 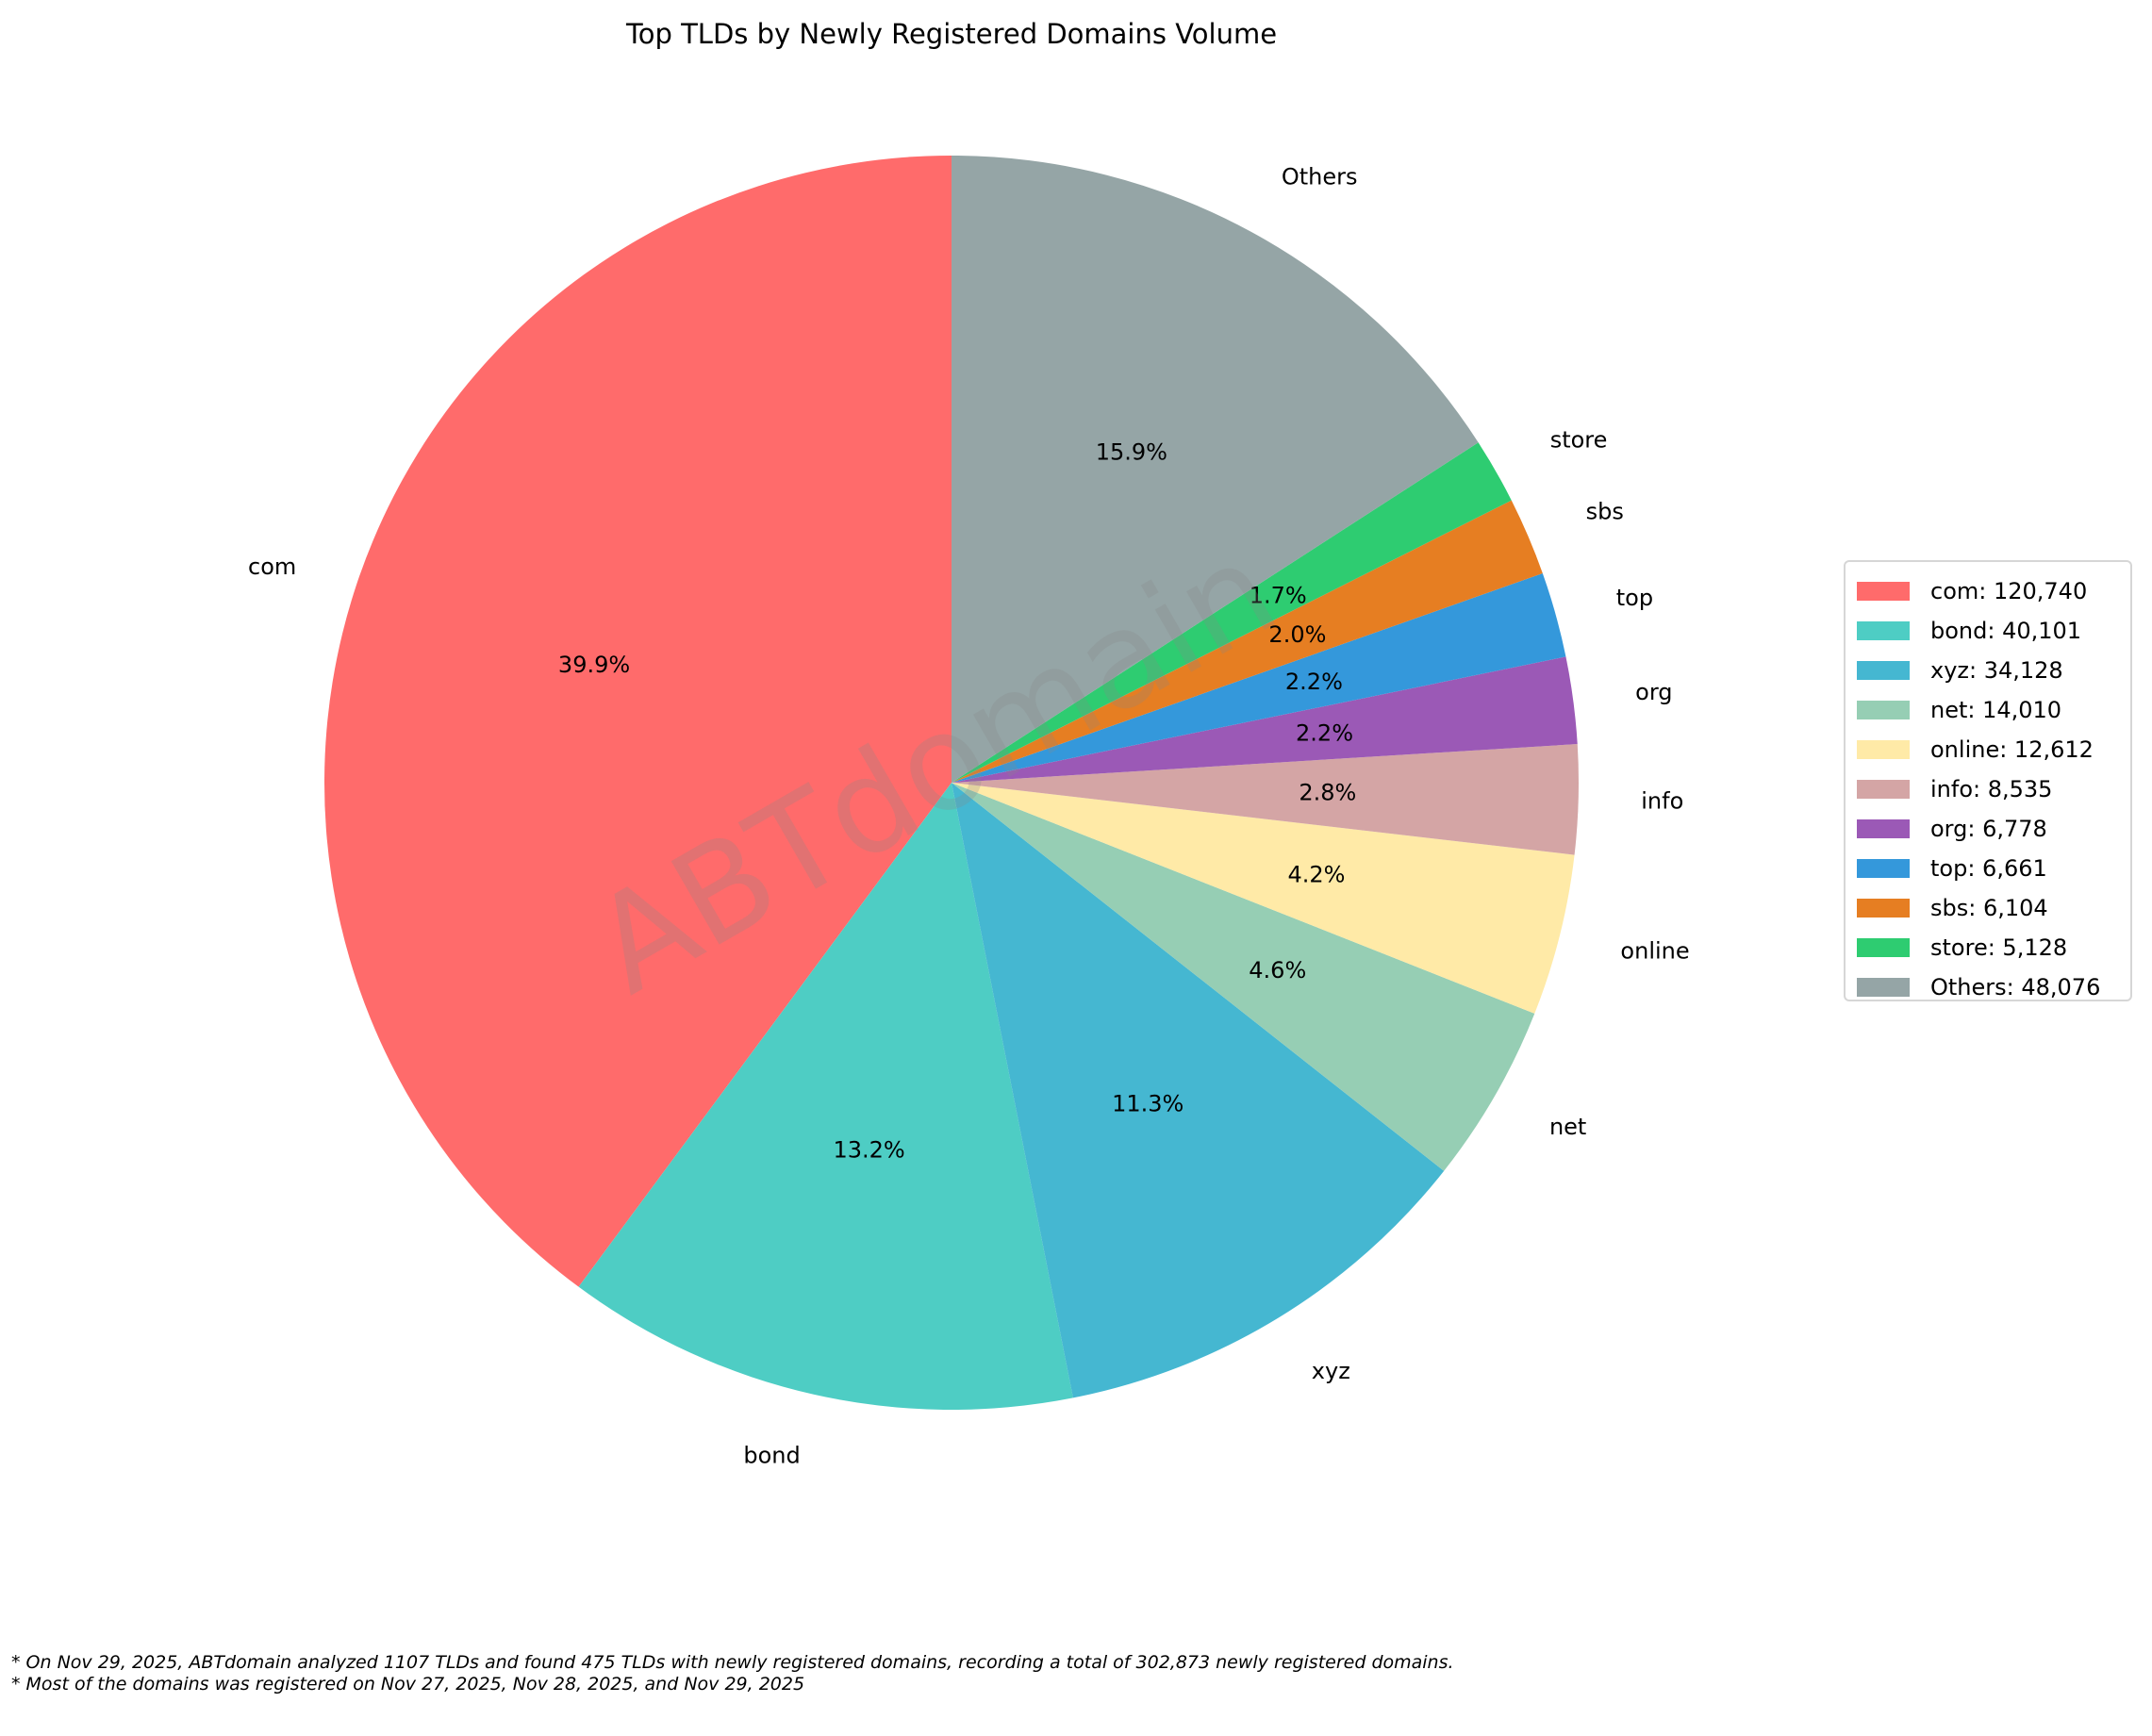 What do you see at coordinates (272, 567) in the screenshot?
I see `slice-label: com` at bounding box center [272, 567].